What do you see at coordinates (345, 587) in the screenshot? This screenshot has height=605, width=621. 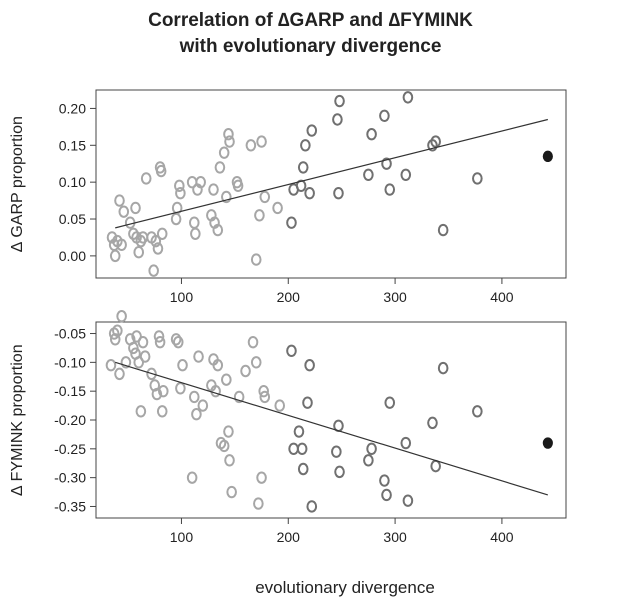 I see `x-axis-label: evolutionary divergence` at bounding box center [345, 587].